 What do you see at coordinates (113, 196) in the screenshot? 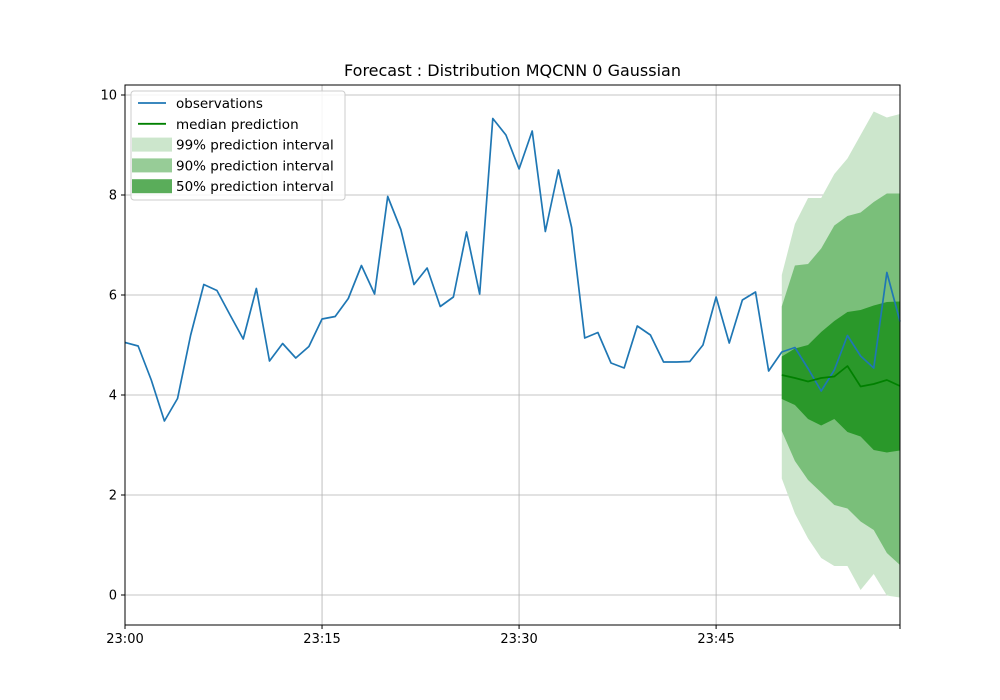
I see `y-tick-label: 8` at bounding box center [113, 196].